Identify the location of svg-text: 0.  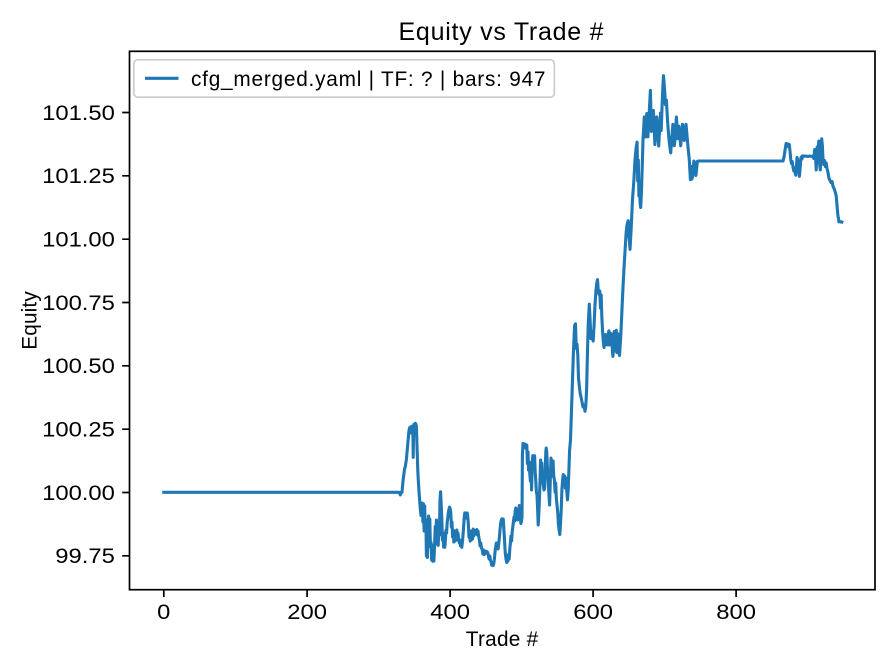
(163, 612).